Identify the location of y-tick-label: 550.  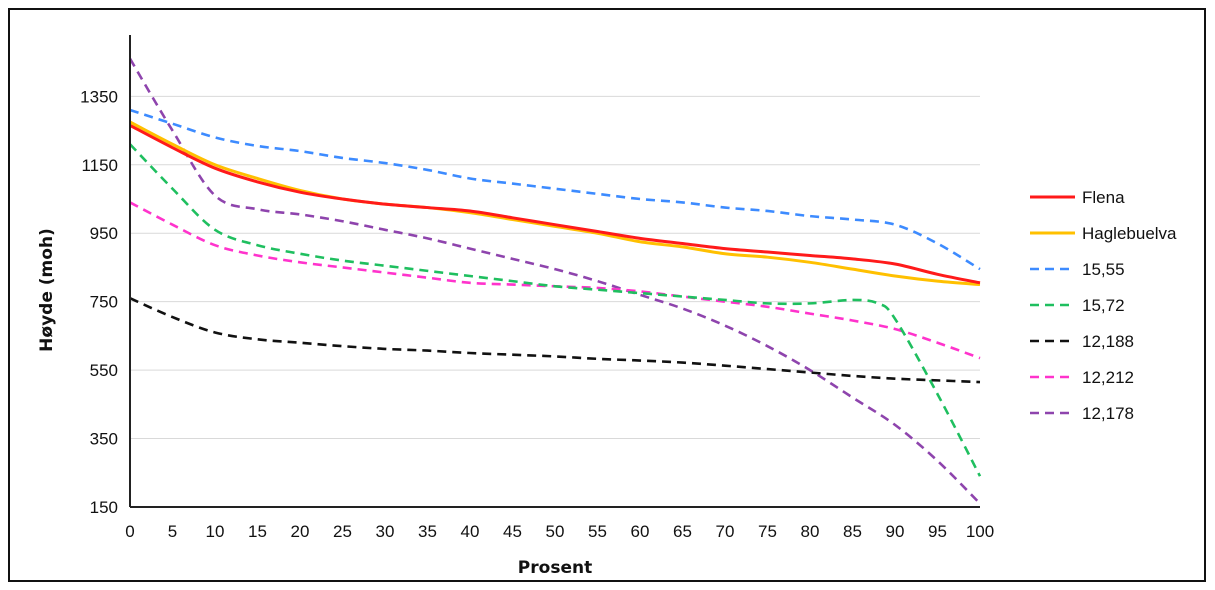
(104, 370).